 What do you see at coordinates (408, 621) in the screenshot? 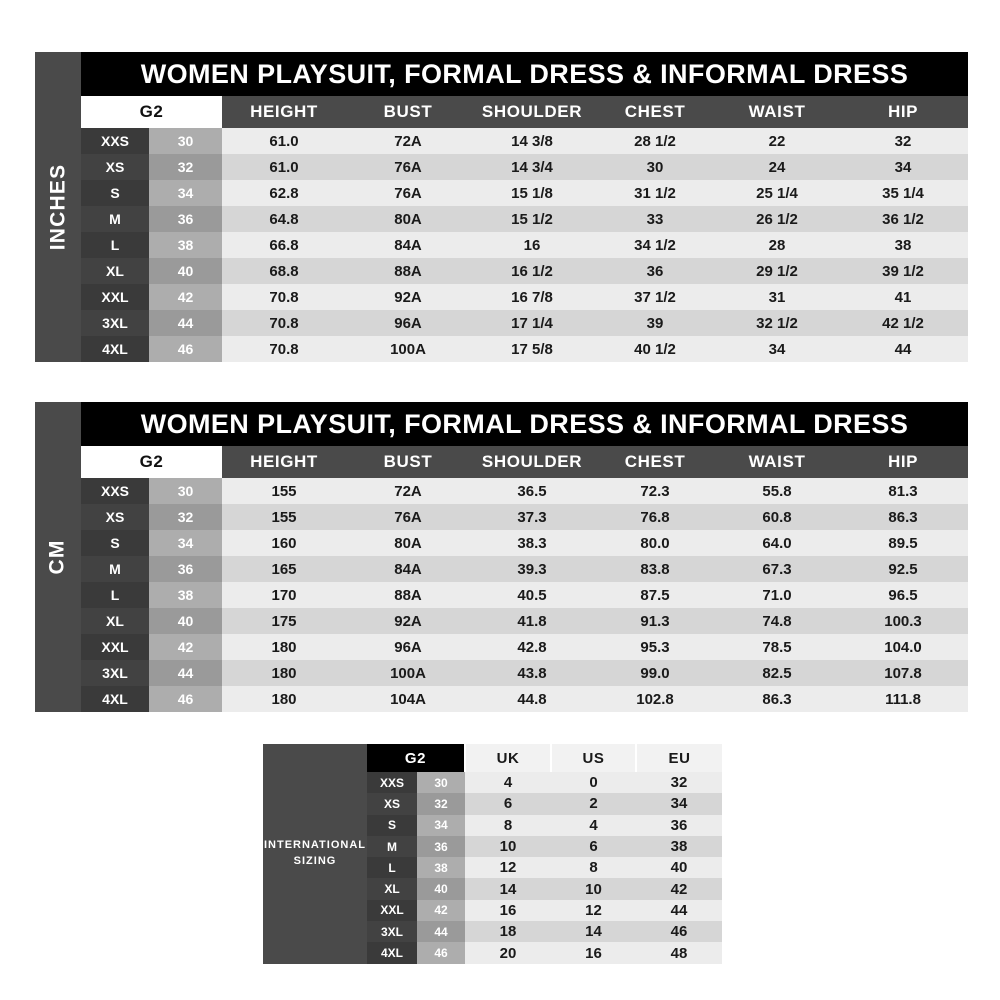
I see `cell-bust: 92A` at bounding box center [408, 621].